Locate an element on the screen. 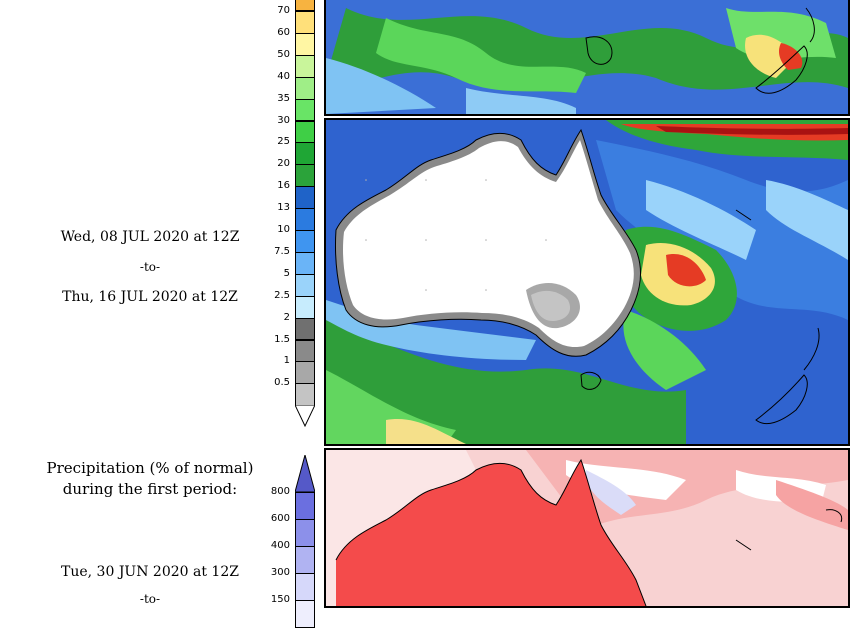 The image size is (850, 628). scale-tick-label: 40 is located at coordinates (283, 76).